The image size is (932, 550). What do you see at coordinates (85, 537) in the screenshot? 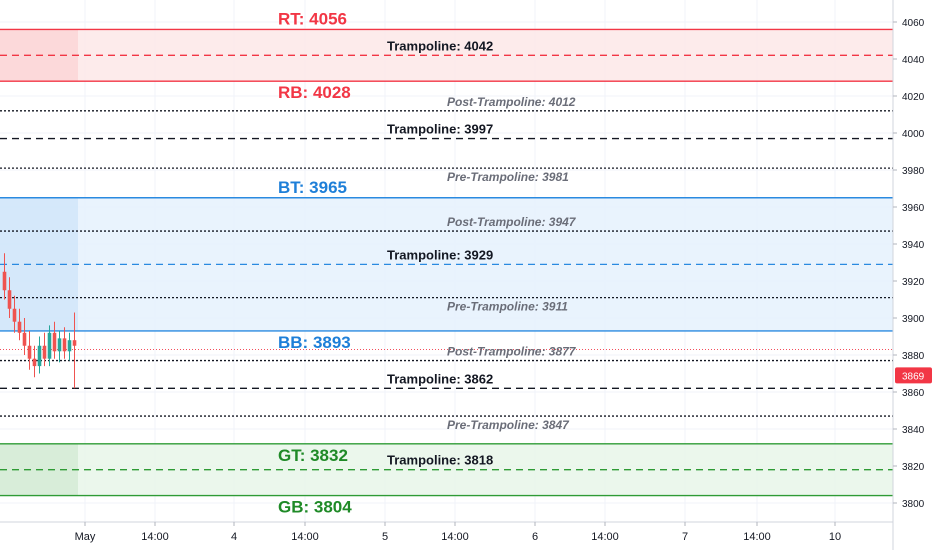
I see `time-tick-label-0: May` at bounding box center [85, 537].